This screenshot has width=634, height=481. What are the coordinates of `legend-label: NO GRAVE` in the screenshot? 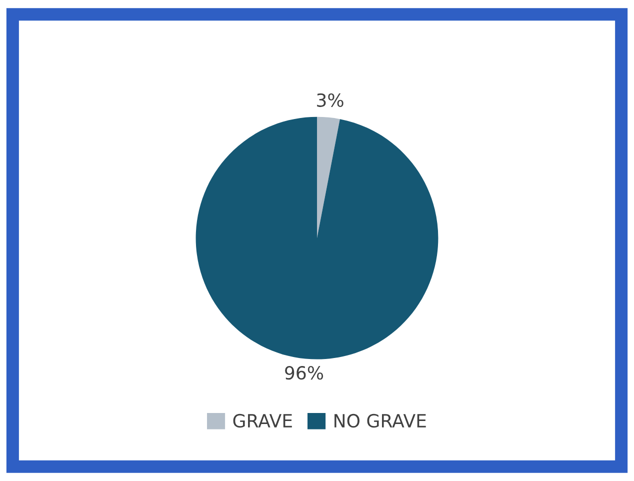 It's located at (380, 421).